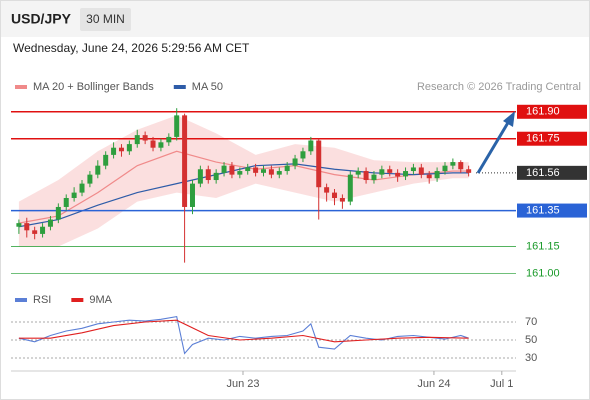 This screenshot has width=590, height=400. Describe the element at coordinates (543, 173) in the screenshot. I see `level-label: 161.56` at that location.